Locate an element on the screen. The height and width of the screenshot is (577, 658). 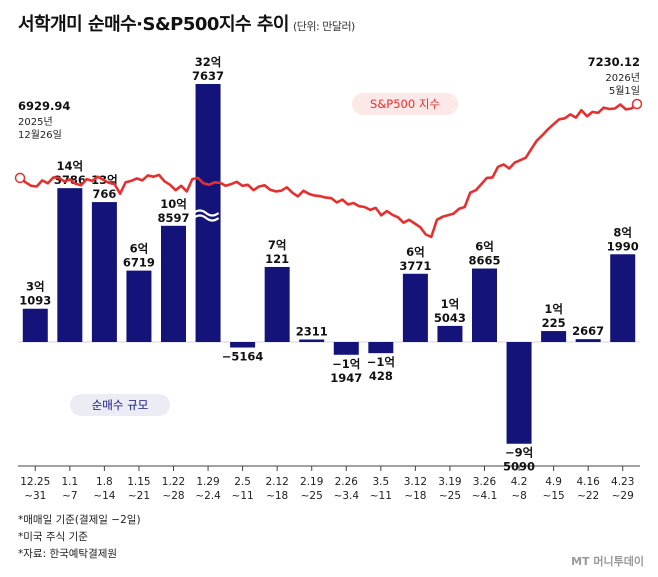
bar-data-label: −1억 is located at coordinates (346, 364).